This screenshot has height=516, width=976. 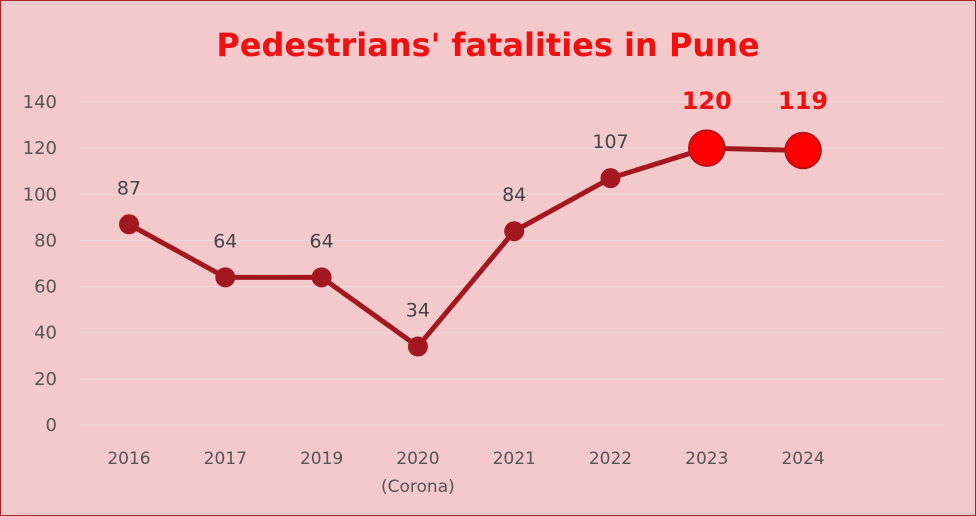 I want to click on x-tick-label: 2019, so click(x=321, y=459).